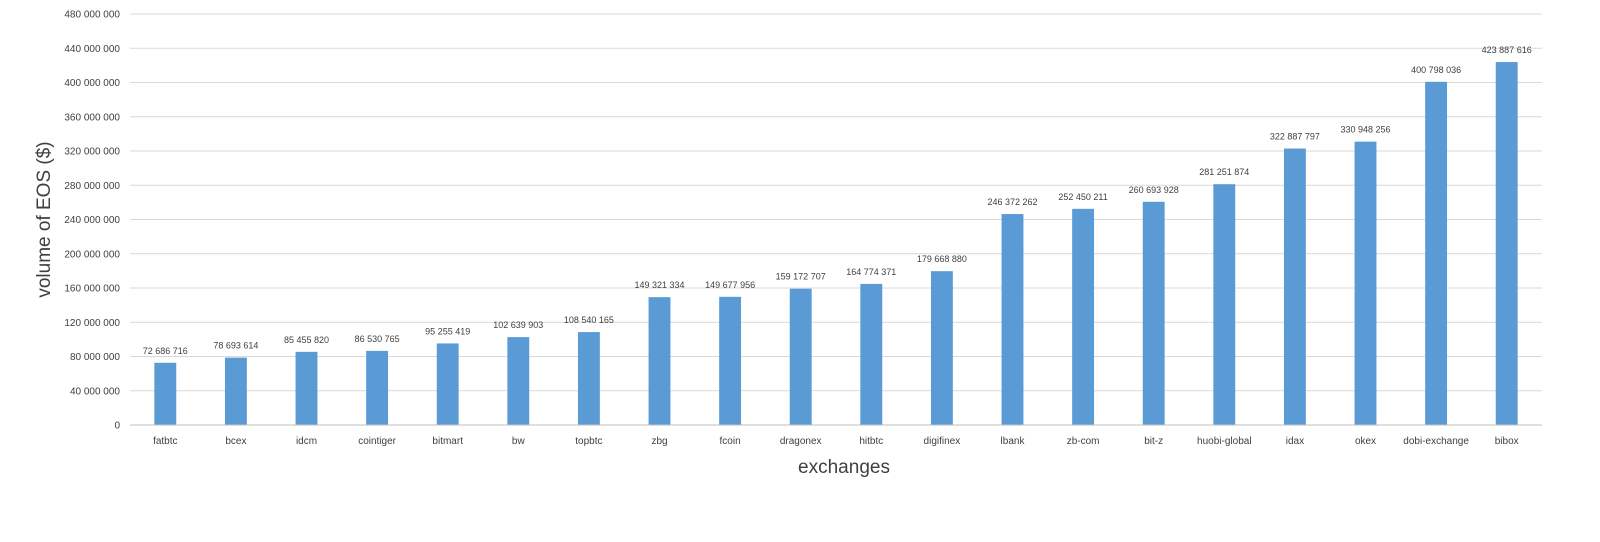  What do you see at coordinates (1153, 313) in the screenshot?
I see `bar-bit-z` at bounding box center [1153, 313].